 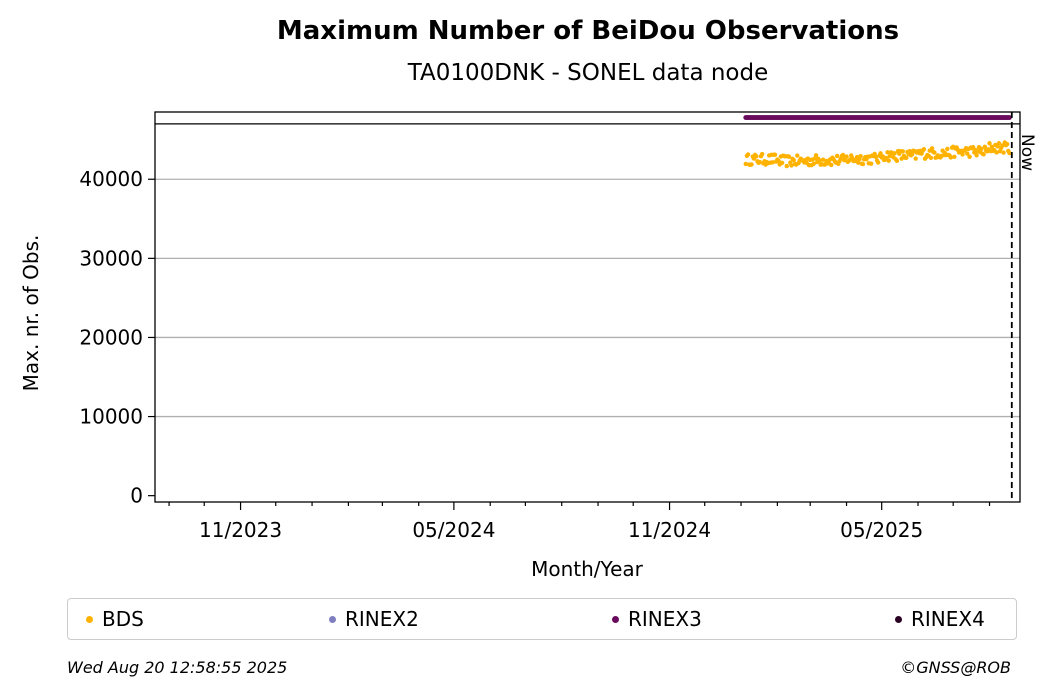 I want to click on rinex3-point, so click(x=1009, y=117).